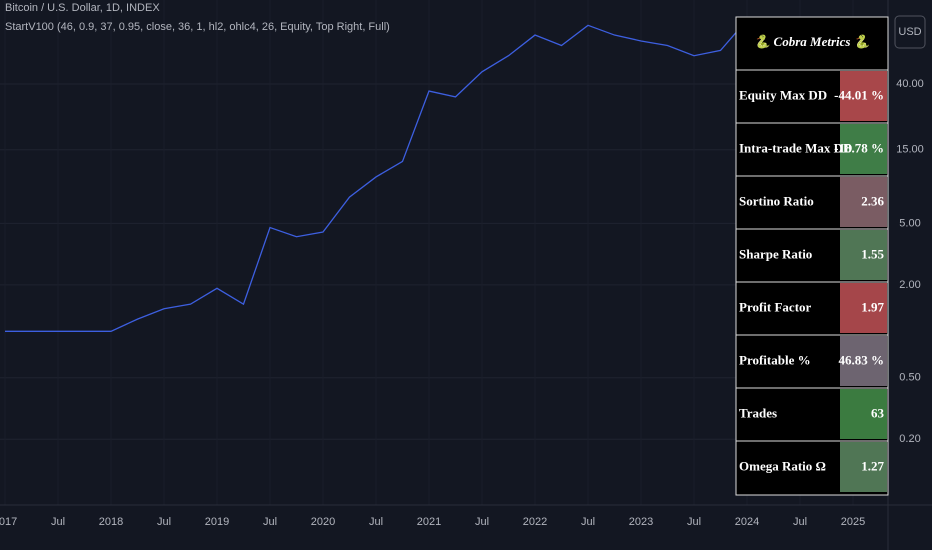 The width and height of the screenshot is (932, 550). I want to click on x-tick-label: 2025, so click(853, 522).